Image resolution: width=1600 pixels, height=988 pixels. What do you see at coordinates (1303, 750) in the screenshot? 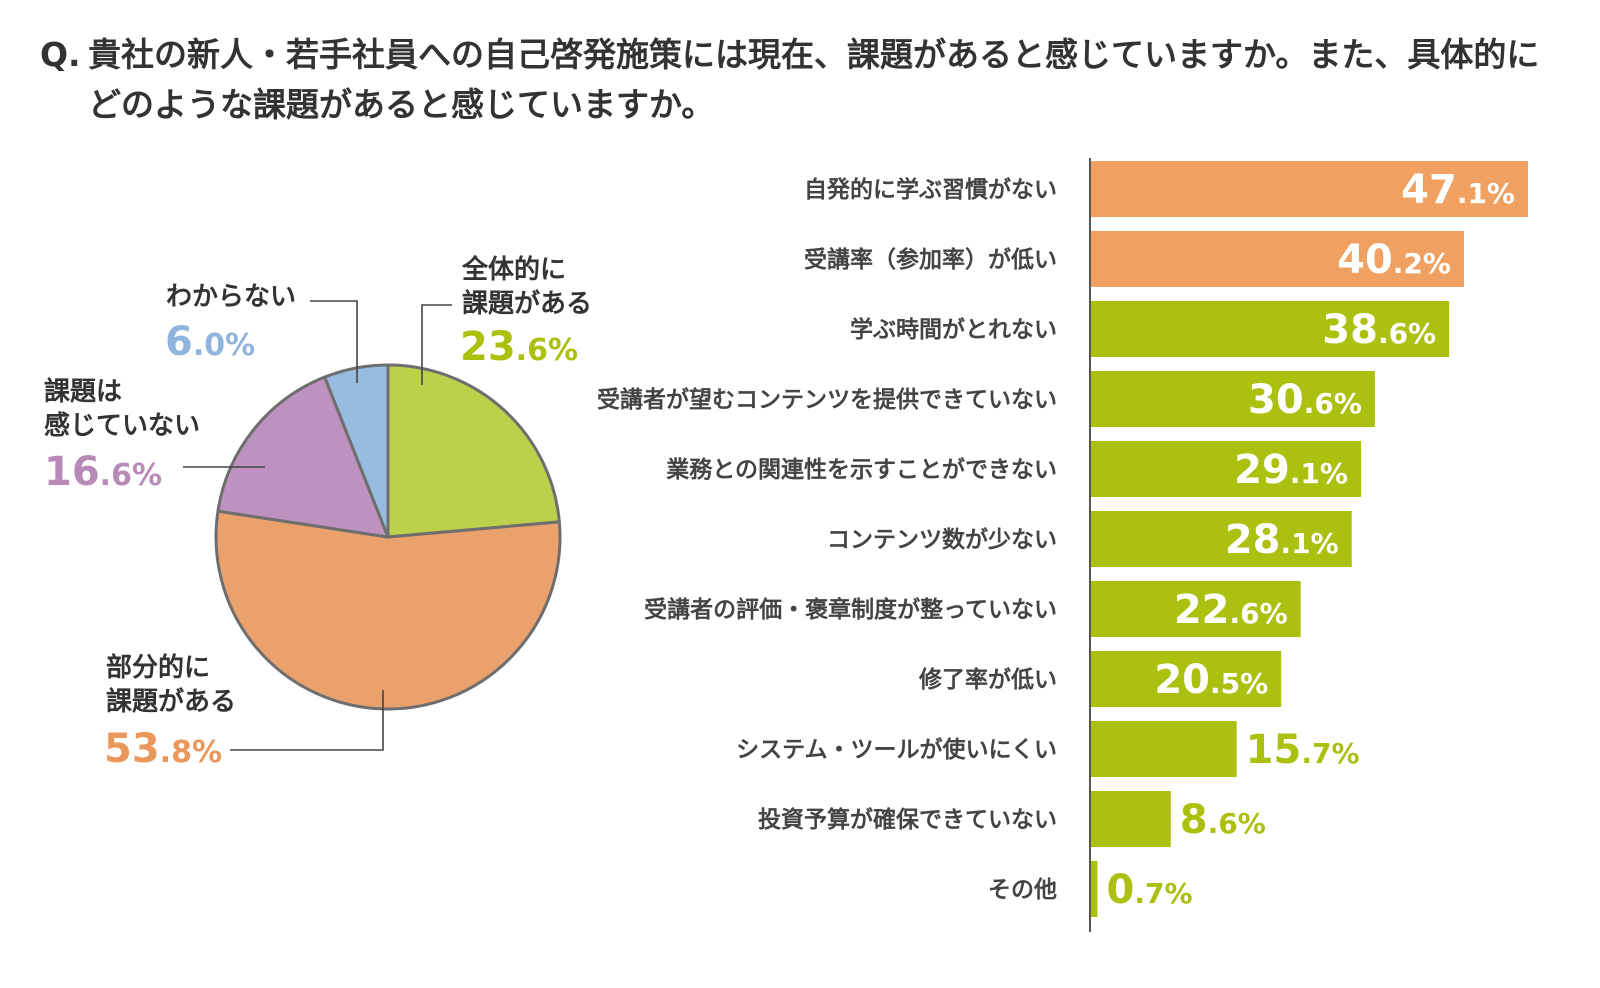
I see `bar-value-label-8: 15.7%` at bounding box center [1303, 750].